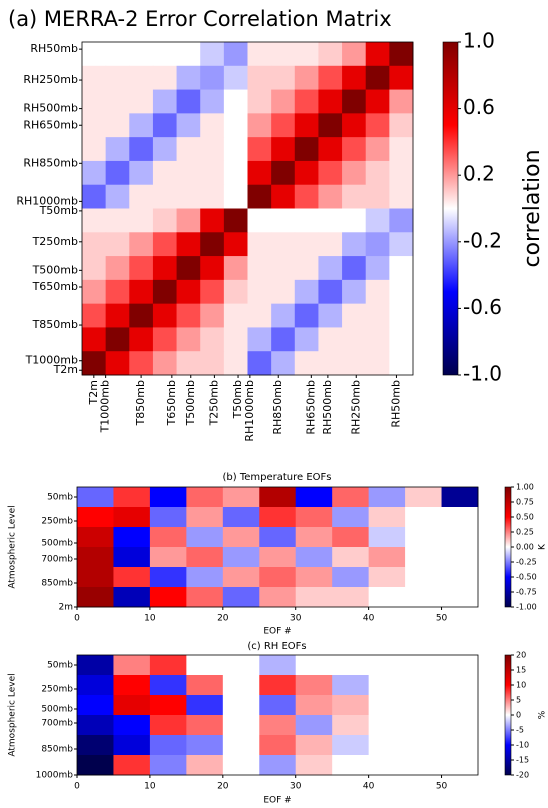 This screenshot has height=808, width=548. Describe the element at coordinates (57, 544) in the screenshot. I see `y-tick-label: 500mb` at that location.